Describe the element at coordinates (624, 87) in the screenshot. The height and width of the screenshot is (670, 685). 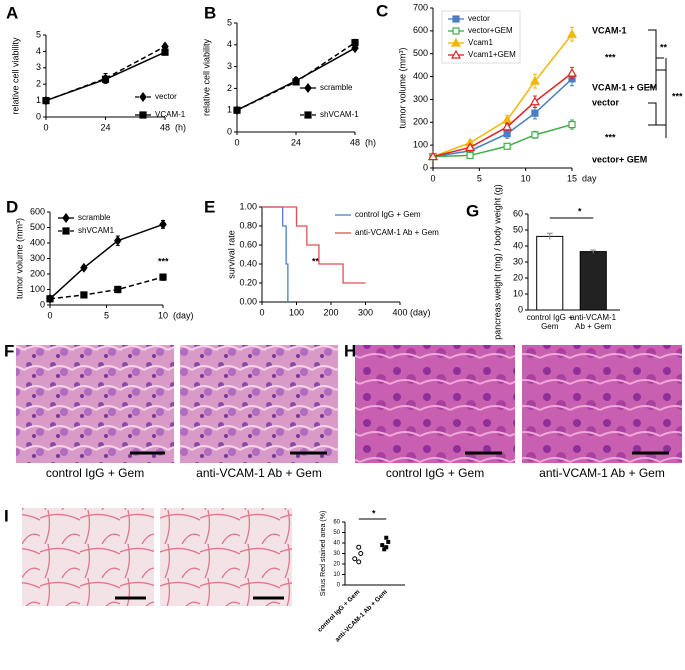
I see `annotation: VCAM-1 + GEM` at that location.